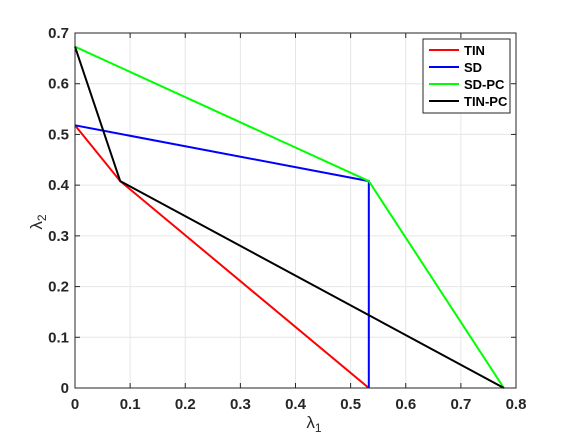  Describe the element at coordinates (473, 67) in the screenshot. I see `legend-label-sd: SD` at that location.